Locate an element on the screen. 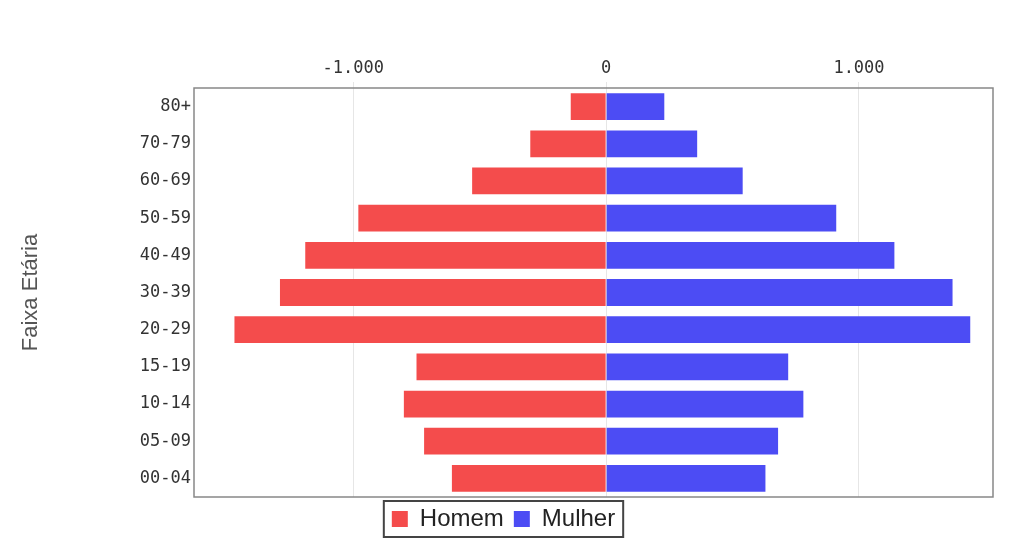 Image resolution: width=1009 pixels, height=553 pixels. legend-label: Homem is located at coordinates (461, 517).